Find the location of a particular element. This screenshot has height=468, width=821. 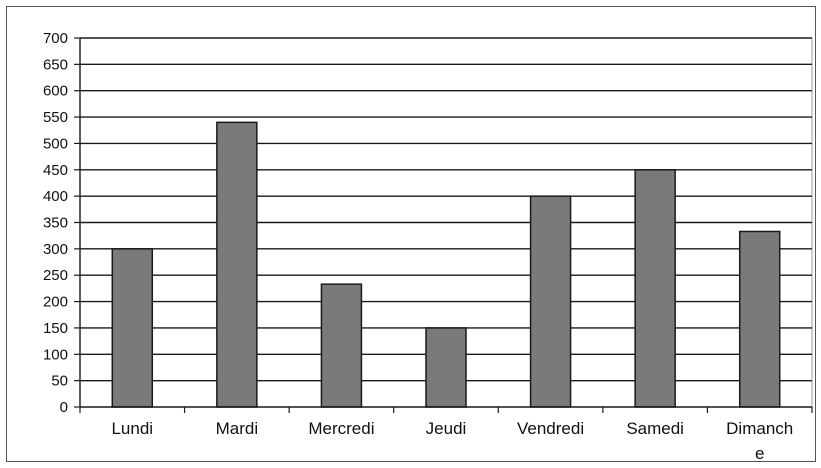

y-tick-label: 450 is located at coordinates (55, 170).